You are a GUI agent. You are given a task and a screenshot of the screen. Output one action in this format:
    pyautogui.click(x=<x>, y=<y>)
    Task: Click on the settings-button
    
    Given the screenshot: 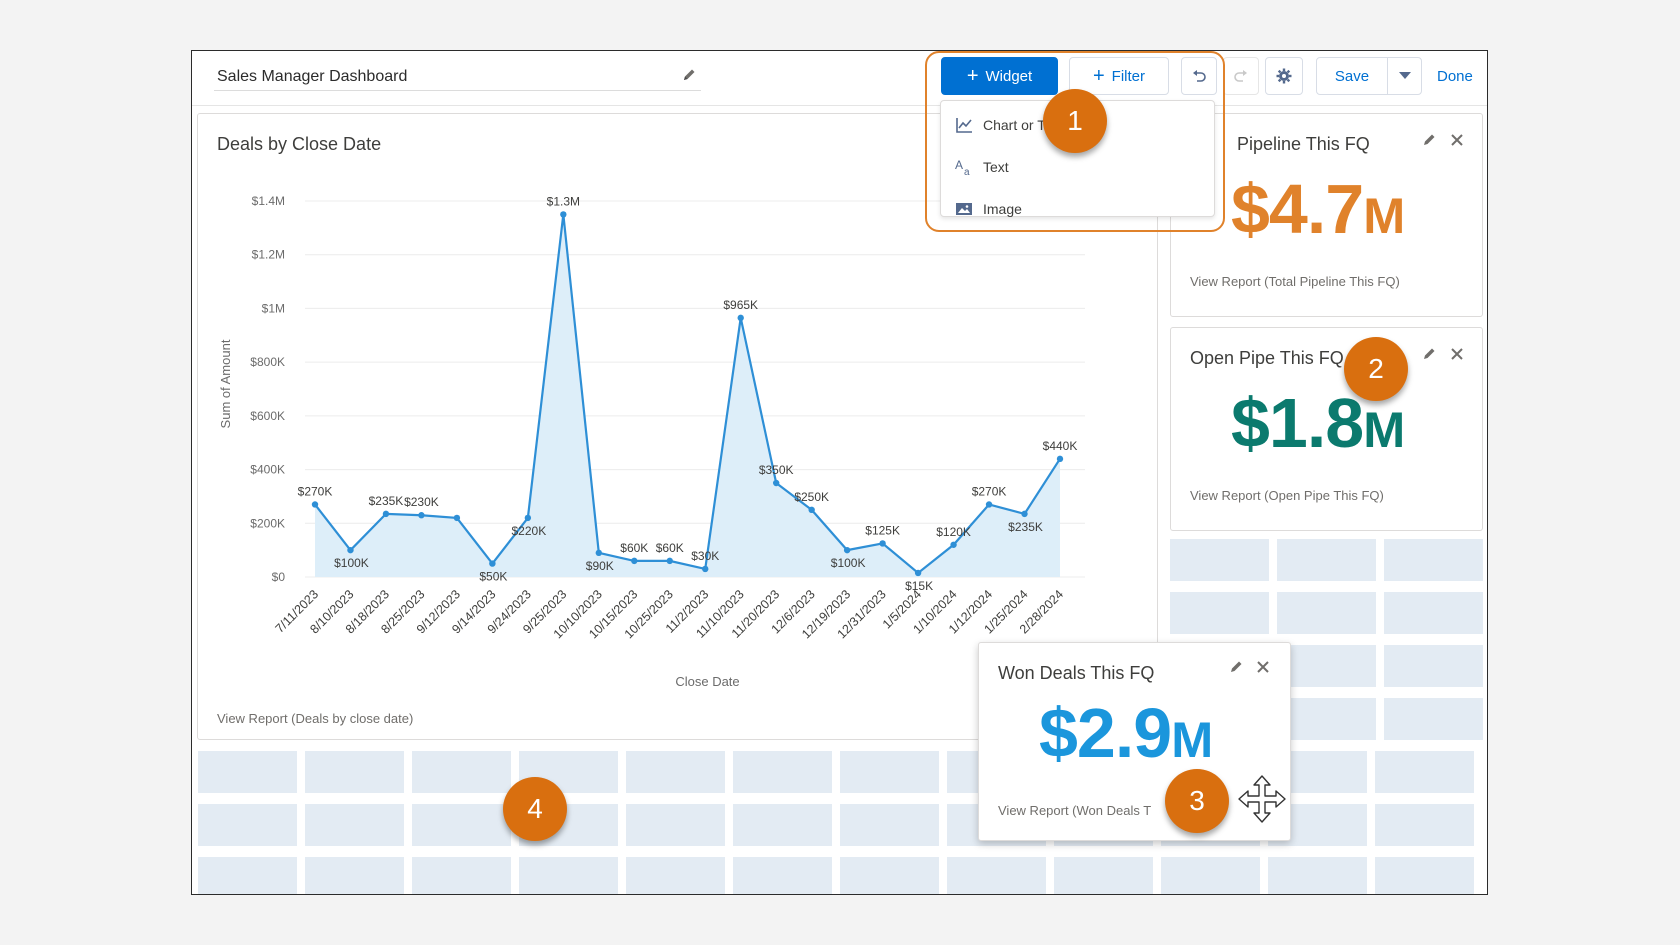 What is the action you would take?
    pyautogui.click(x=1284, y=76)
    